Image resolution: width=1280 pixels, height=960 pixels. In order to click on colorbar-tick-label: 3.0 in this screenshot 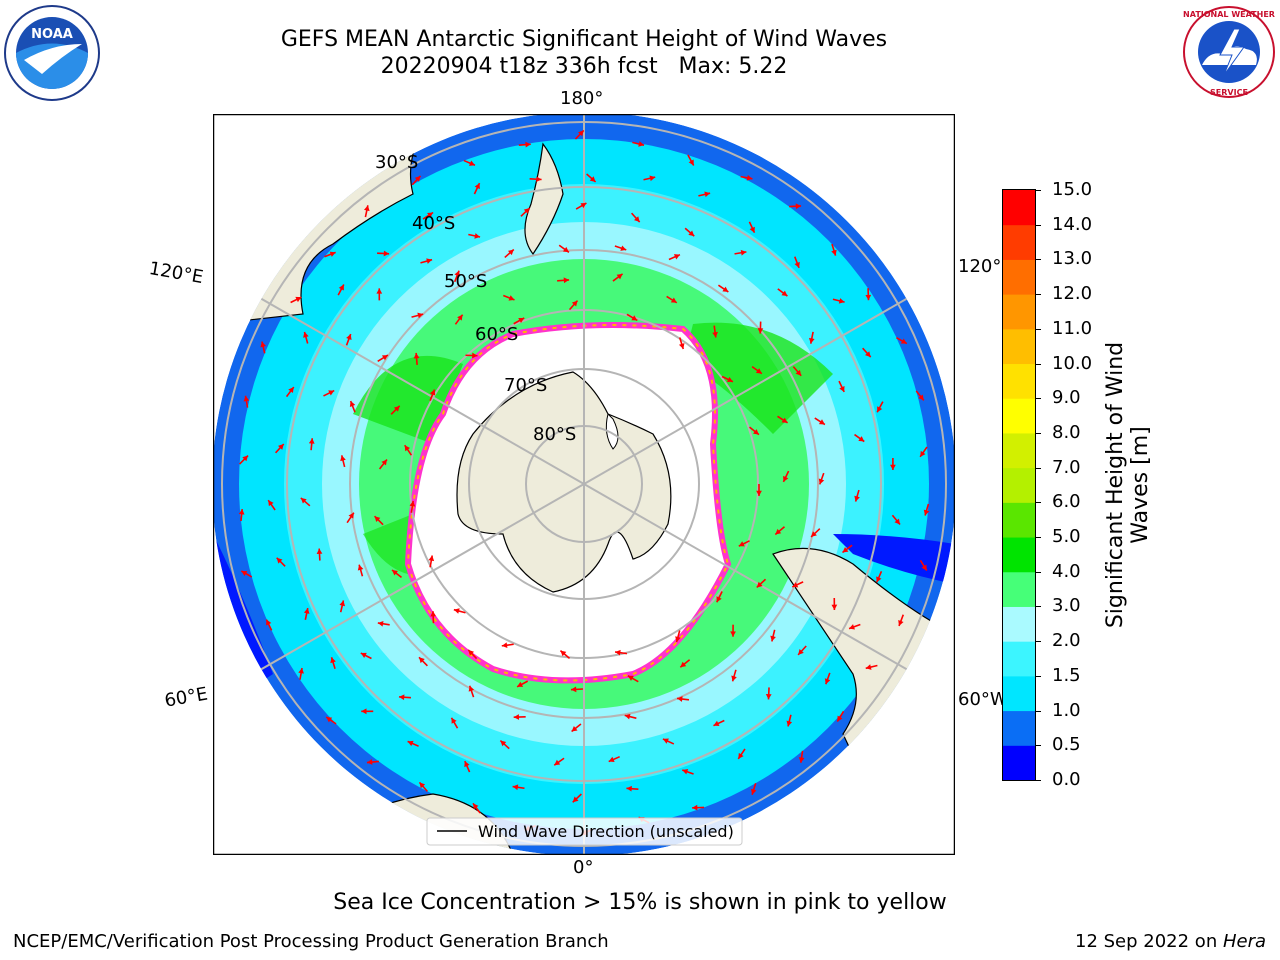, I will do `click(1066, 606)`.